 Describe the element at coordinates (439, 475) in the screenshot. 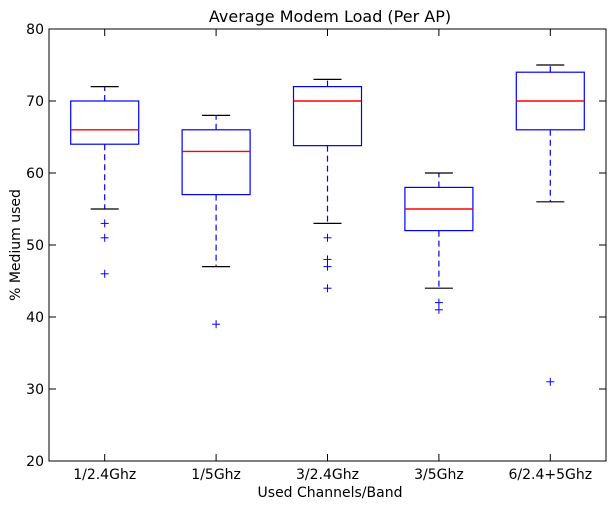

I see `x-tick-label: 3/5Ghz` at that location.